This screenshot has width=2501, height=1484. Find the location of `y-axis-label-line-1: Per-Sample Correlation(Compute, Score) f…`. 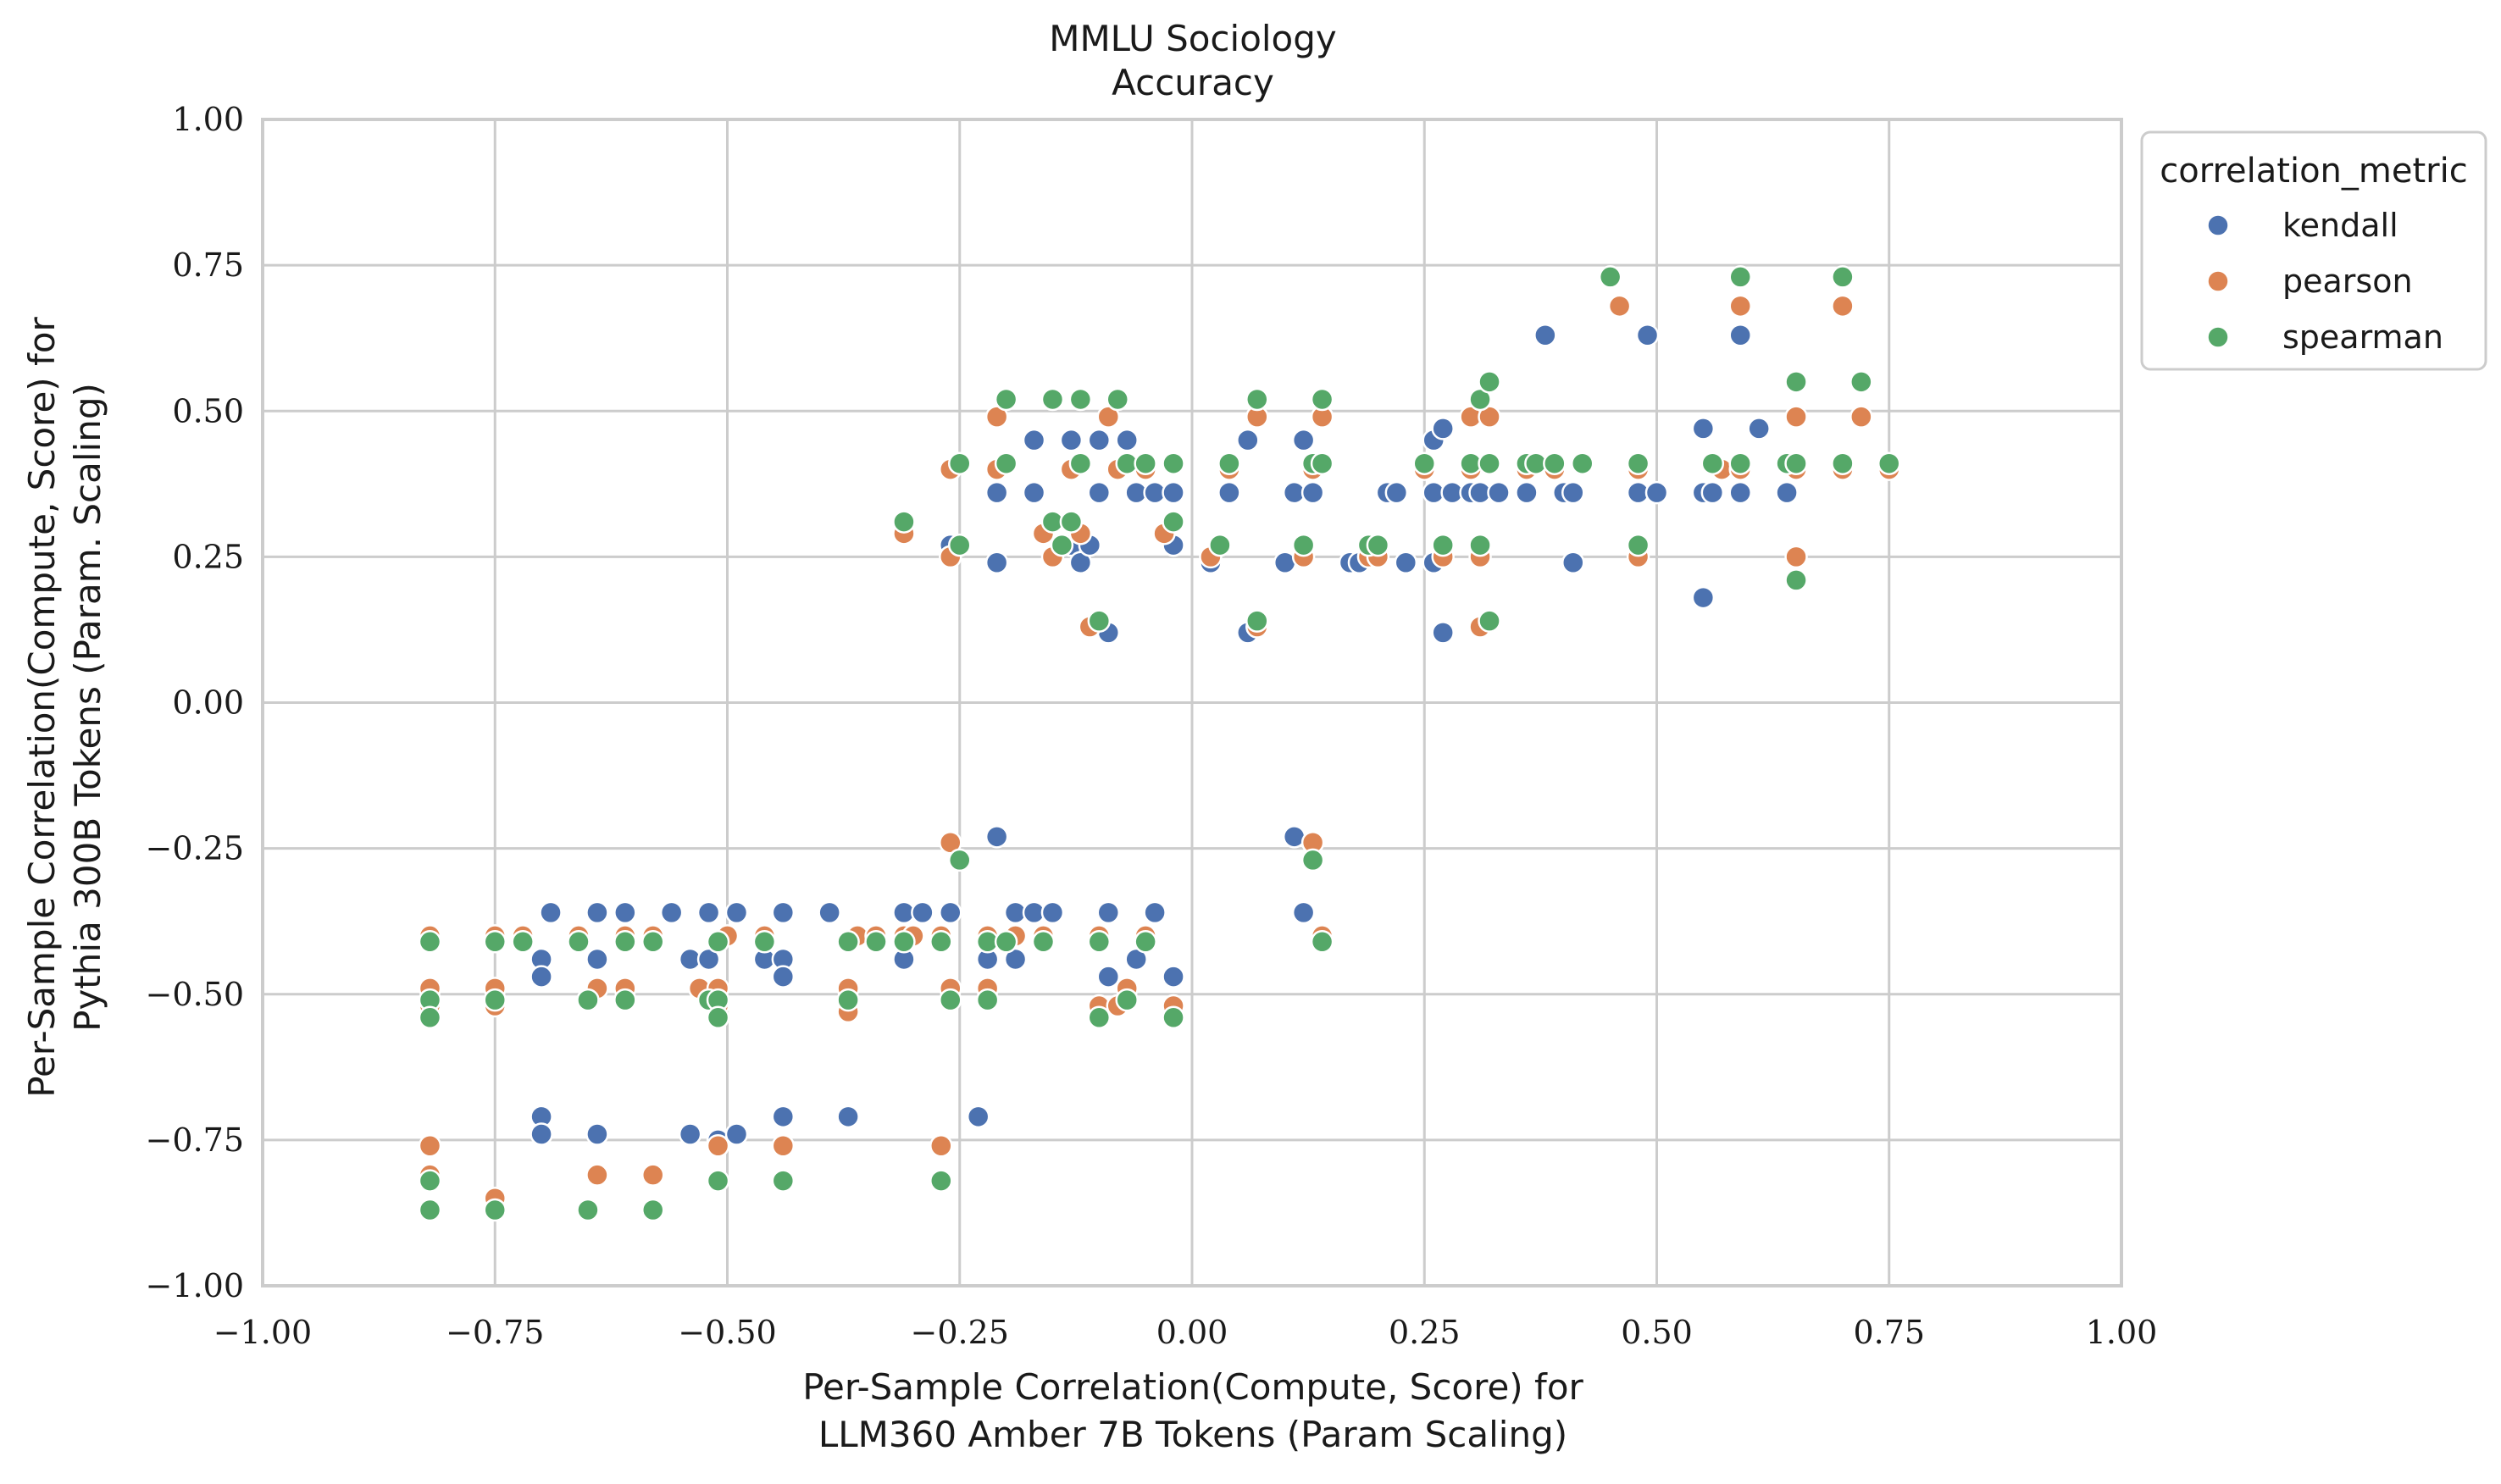

y-axis-label-line-1: Per-Sample Correlation(Compute, Score) f… is located at coordinates (42, 706).